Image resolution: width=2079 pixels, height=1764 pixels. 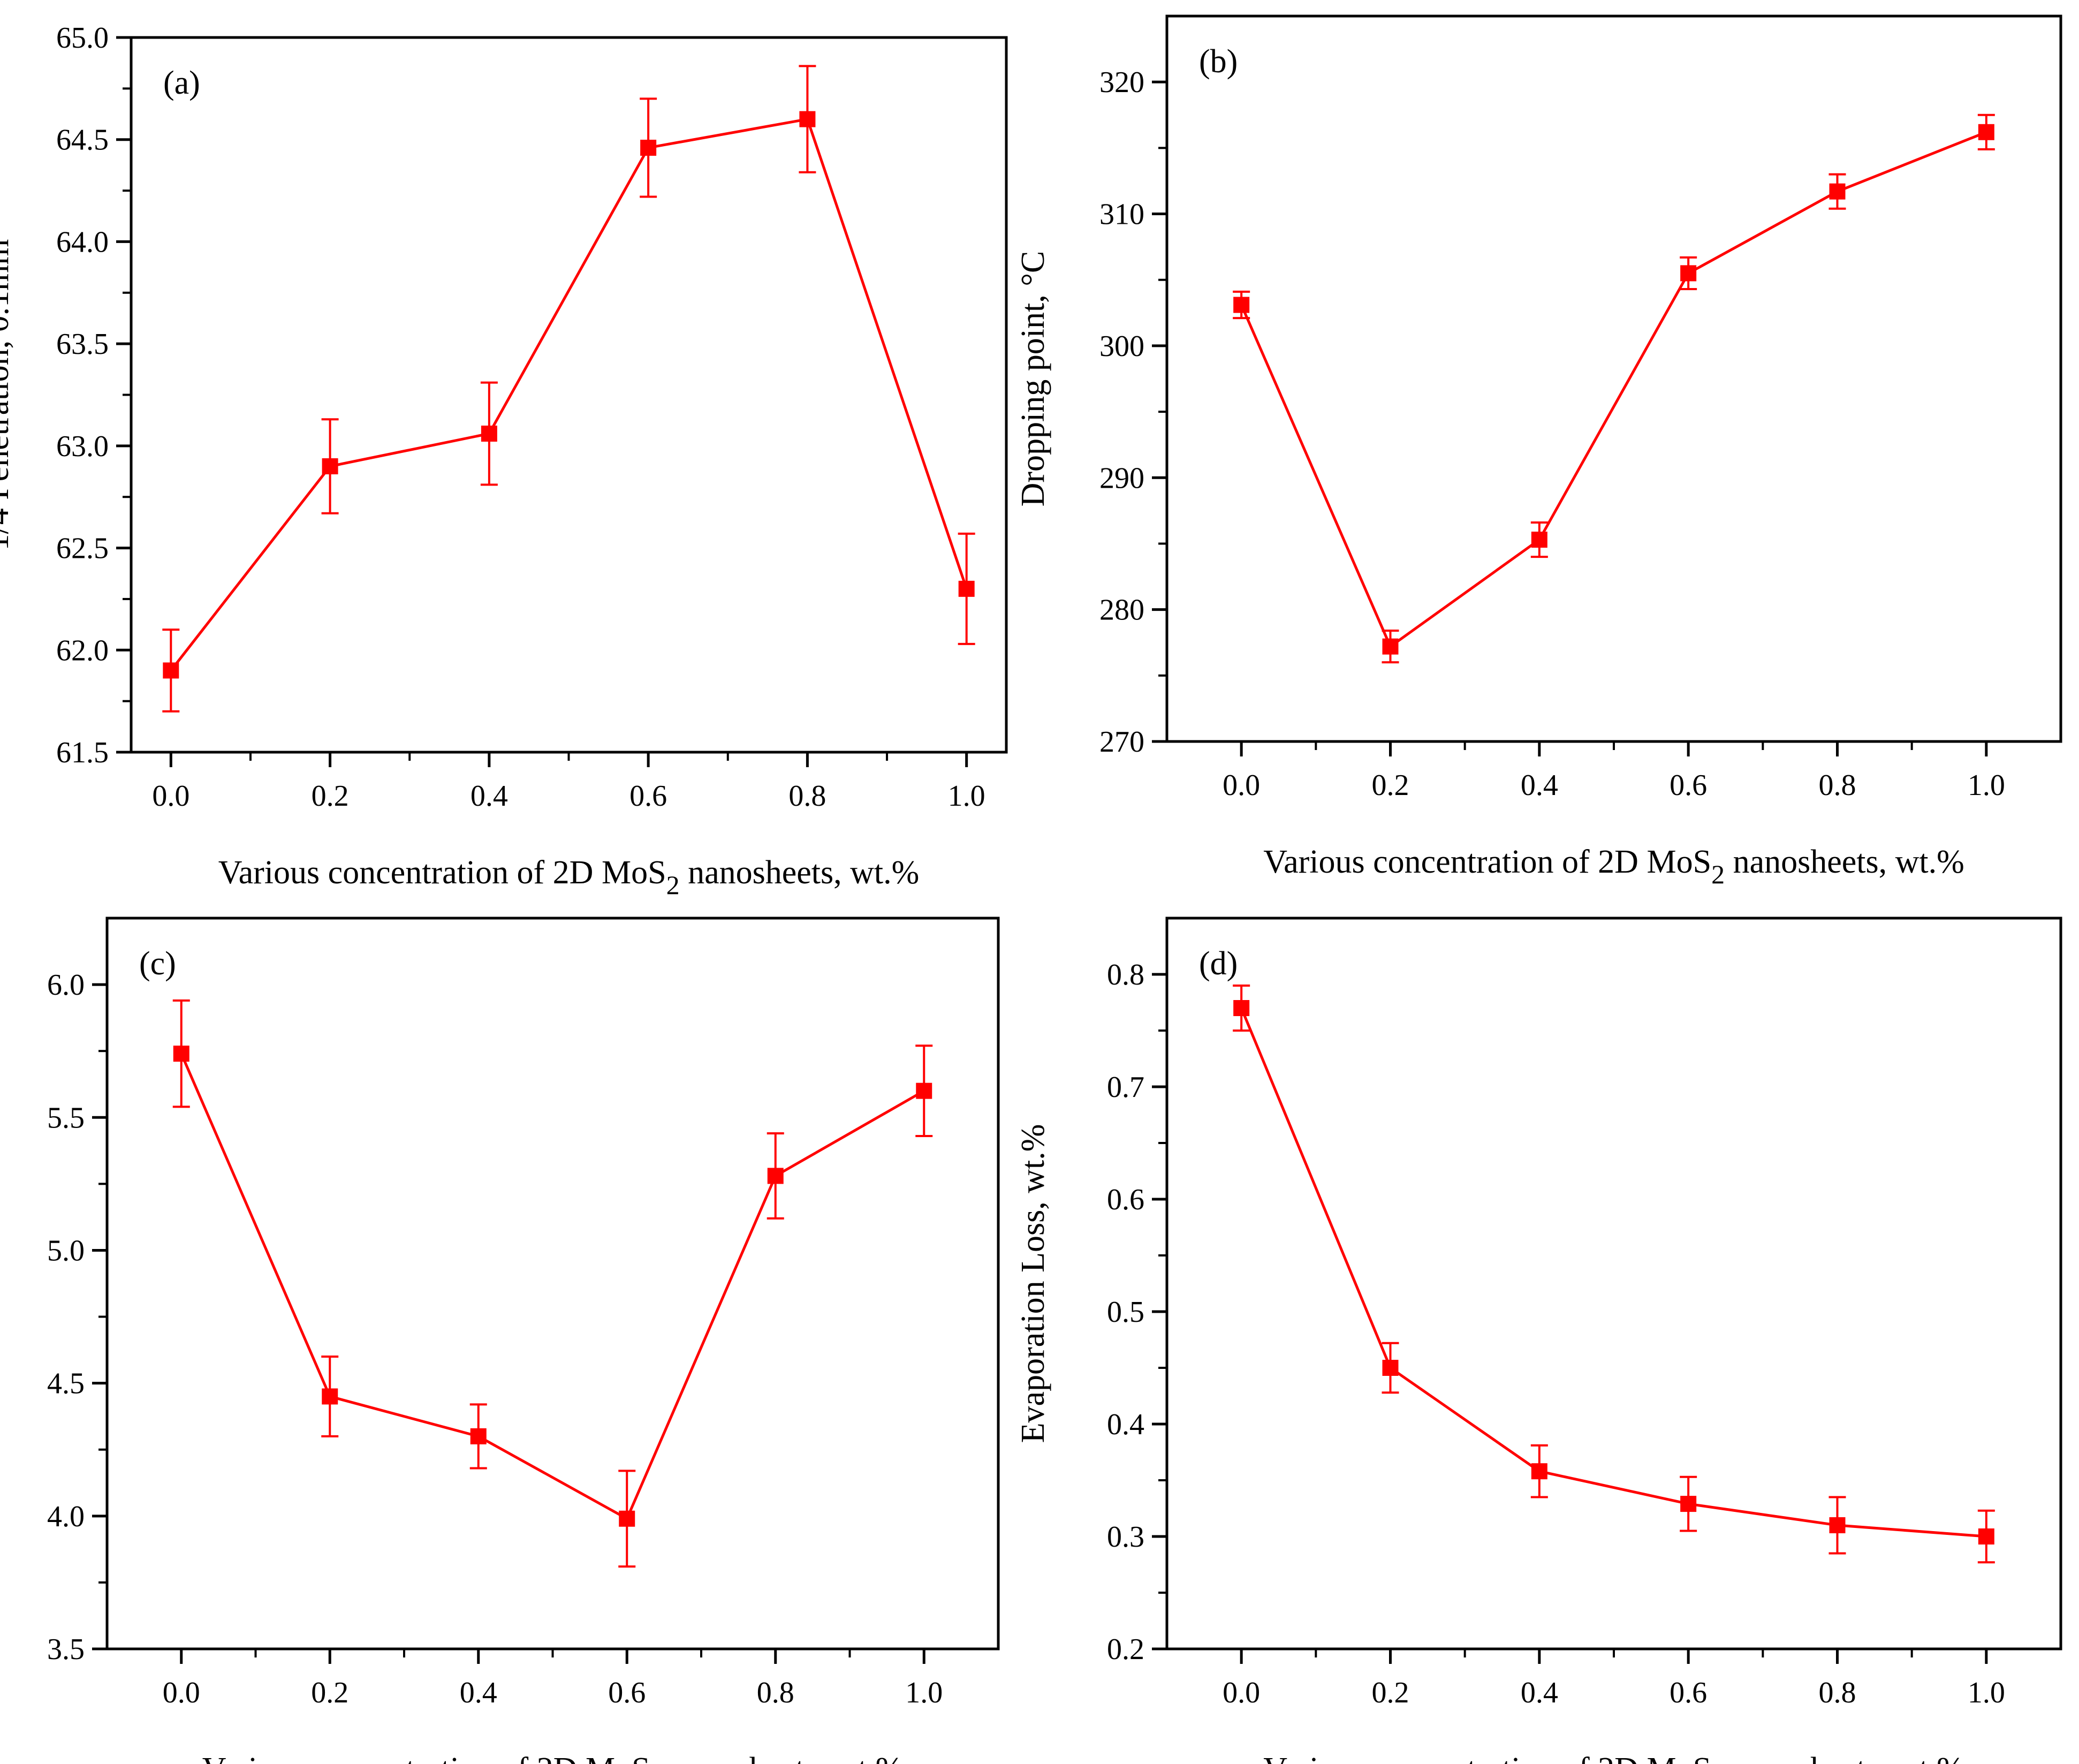 What do you see at coordinates (1121, 610) in the screenshot?
I see `y-tick-label: 280` at bounding box center [1121, 610].